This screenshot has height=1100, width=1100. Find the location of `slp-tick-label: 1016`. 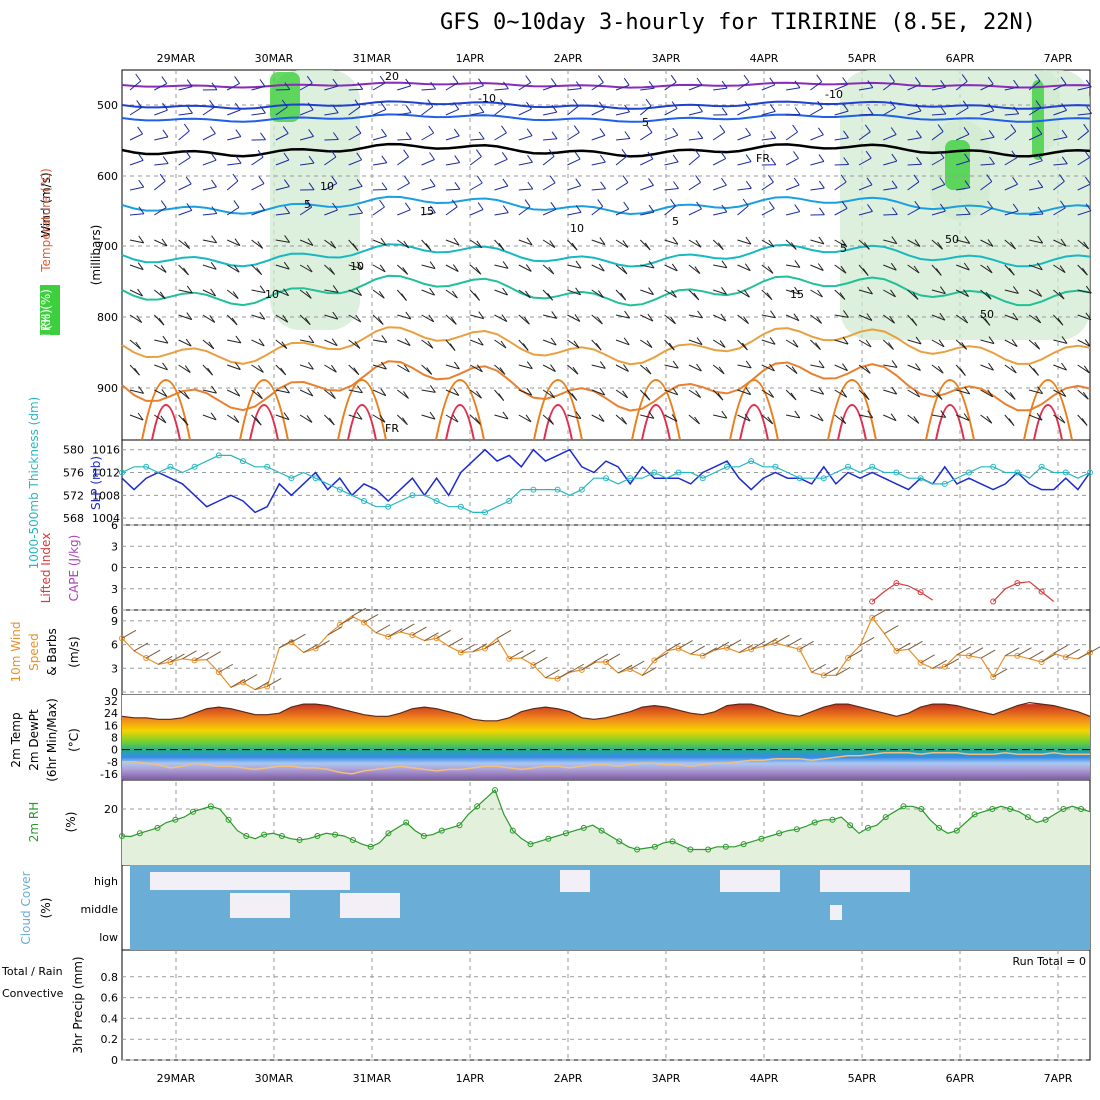

slp-tick-label: 1016 is located at coordinates (106, 450).